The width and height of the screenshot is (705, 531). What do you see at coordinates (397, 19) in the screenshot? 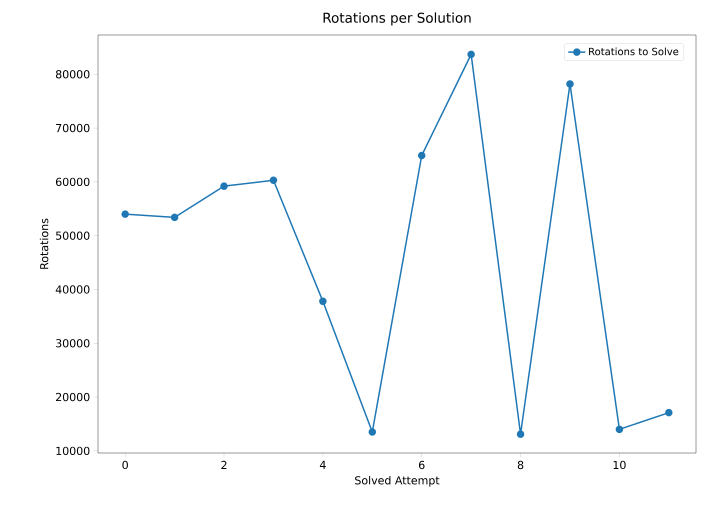
I see `chart-title: Rotations per Solution` at bounding box center [397, 19].